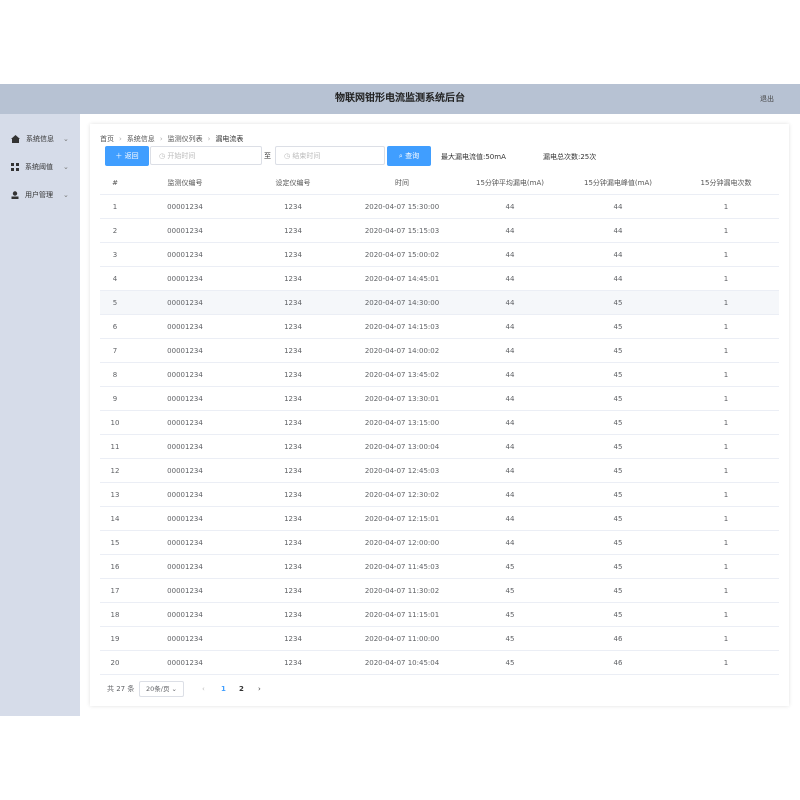  What do you see at coordinates (40, 167) in the screenshot?
I see `menu-item: 系统阈值 ⌄` at bounding box center [40, 167].